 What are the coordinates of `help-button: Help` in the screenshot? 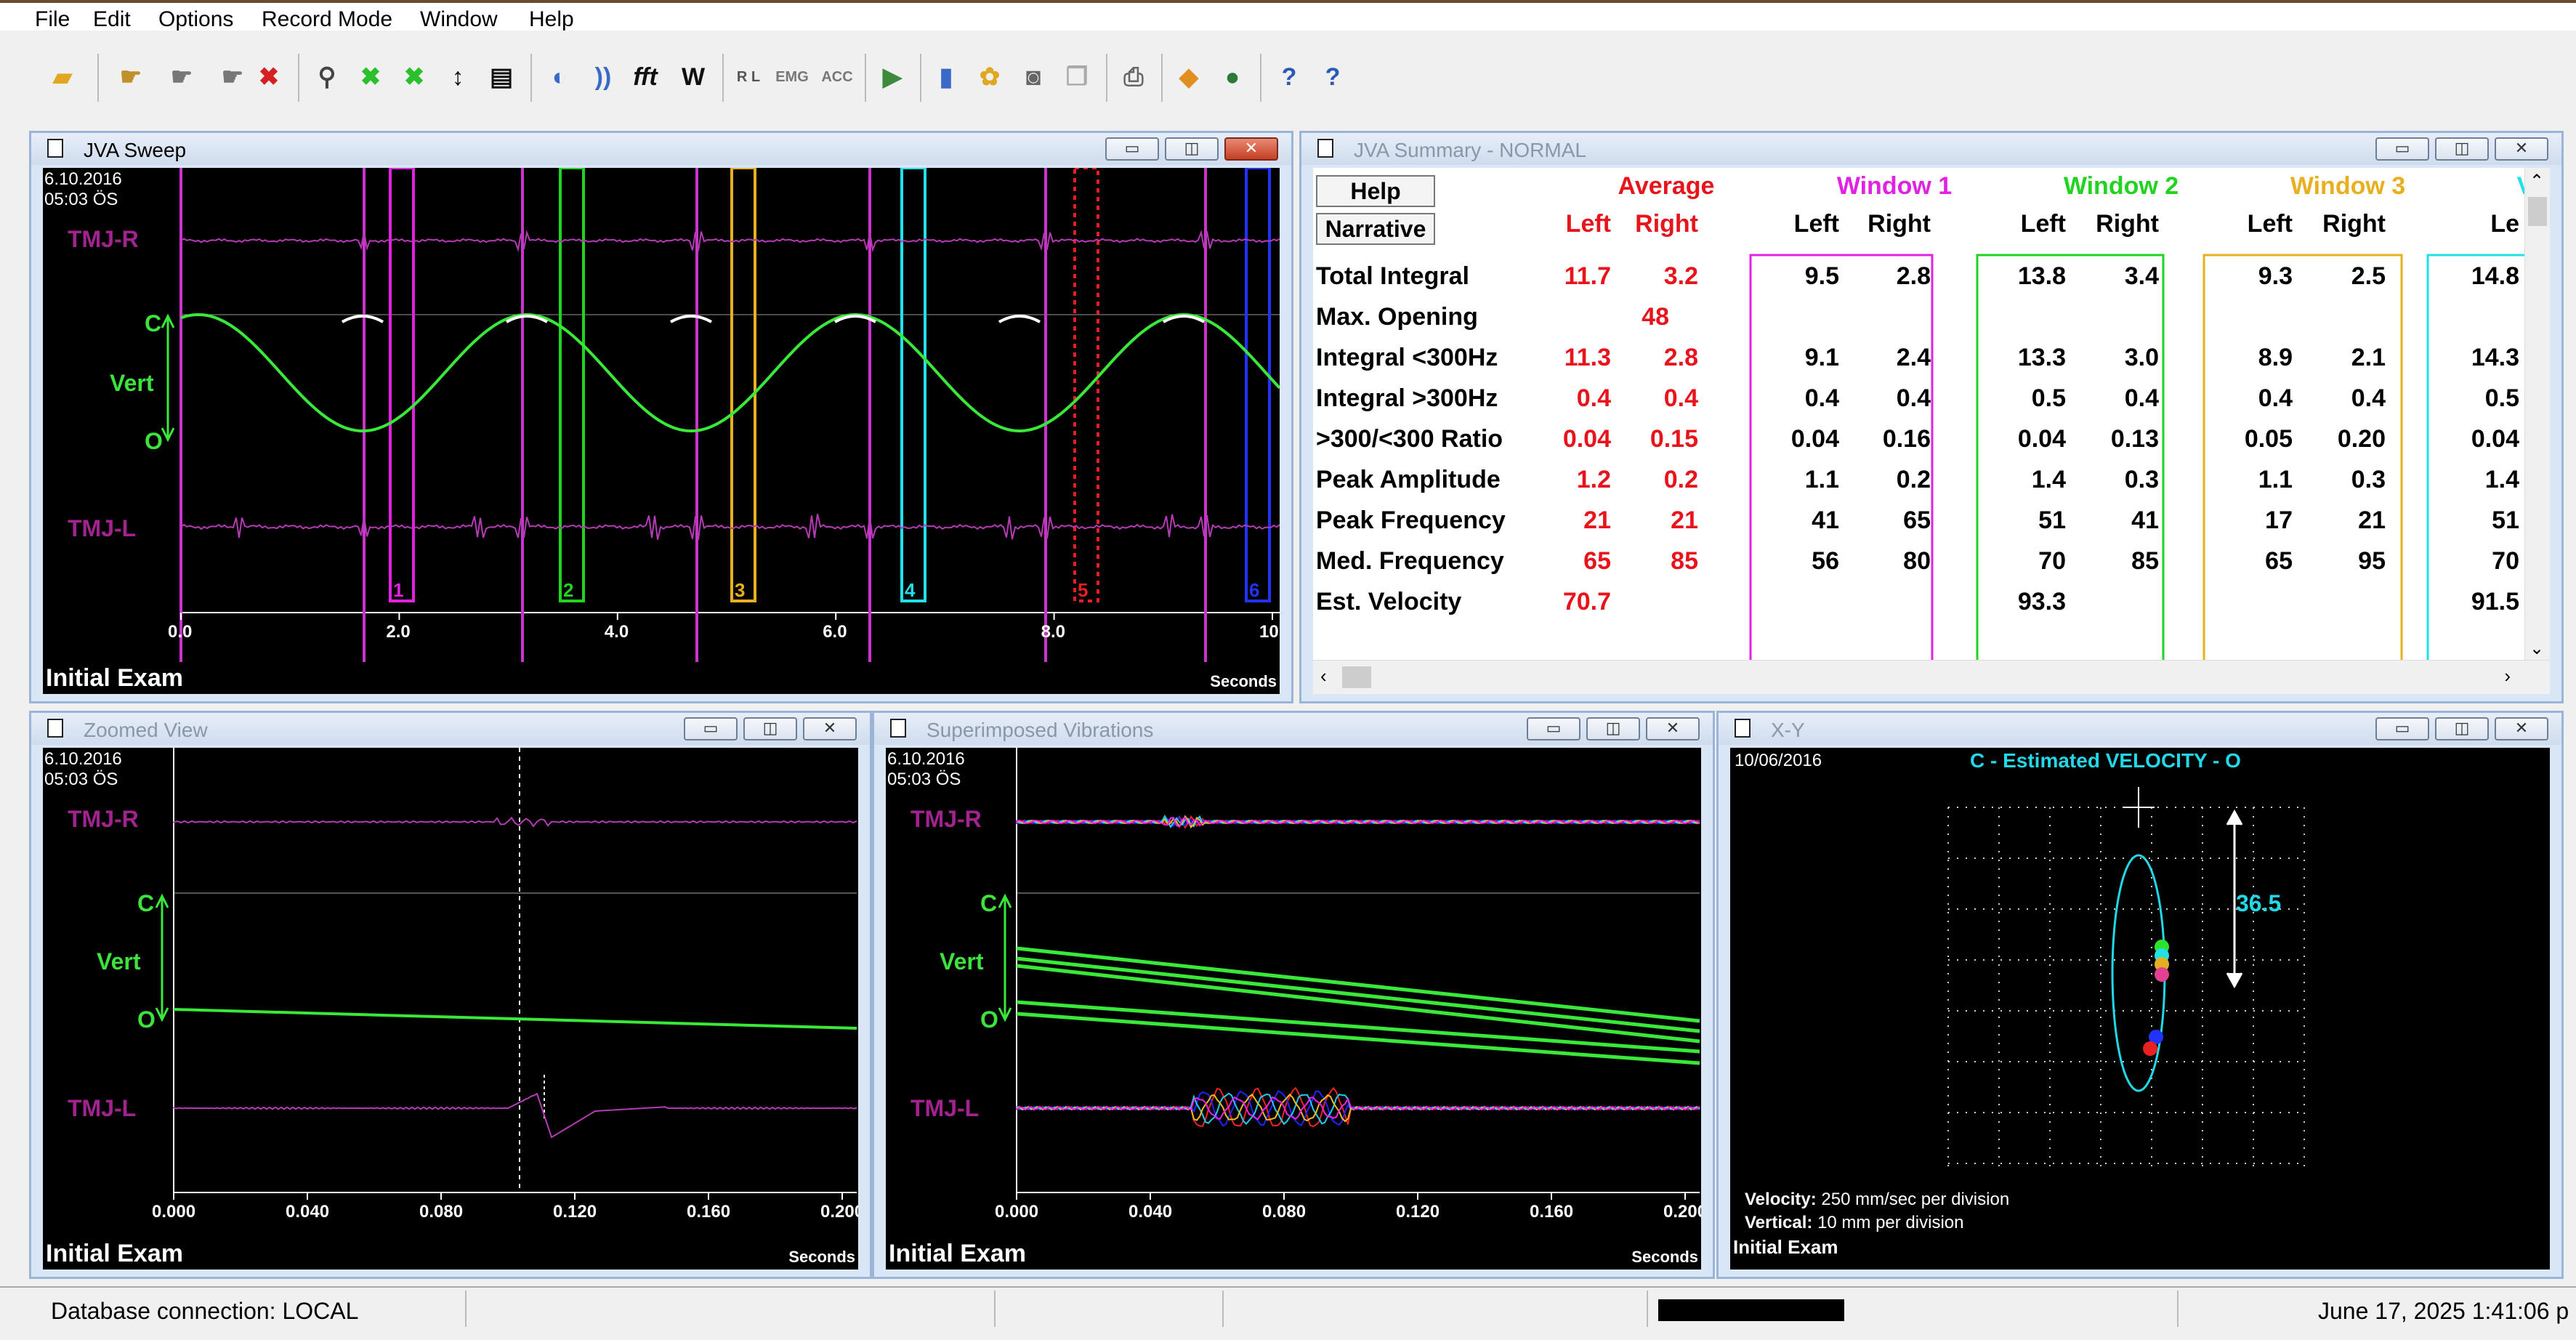 It's located at (1376, 191).